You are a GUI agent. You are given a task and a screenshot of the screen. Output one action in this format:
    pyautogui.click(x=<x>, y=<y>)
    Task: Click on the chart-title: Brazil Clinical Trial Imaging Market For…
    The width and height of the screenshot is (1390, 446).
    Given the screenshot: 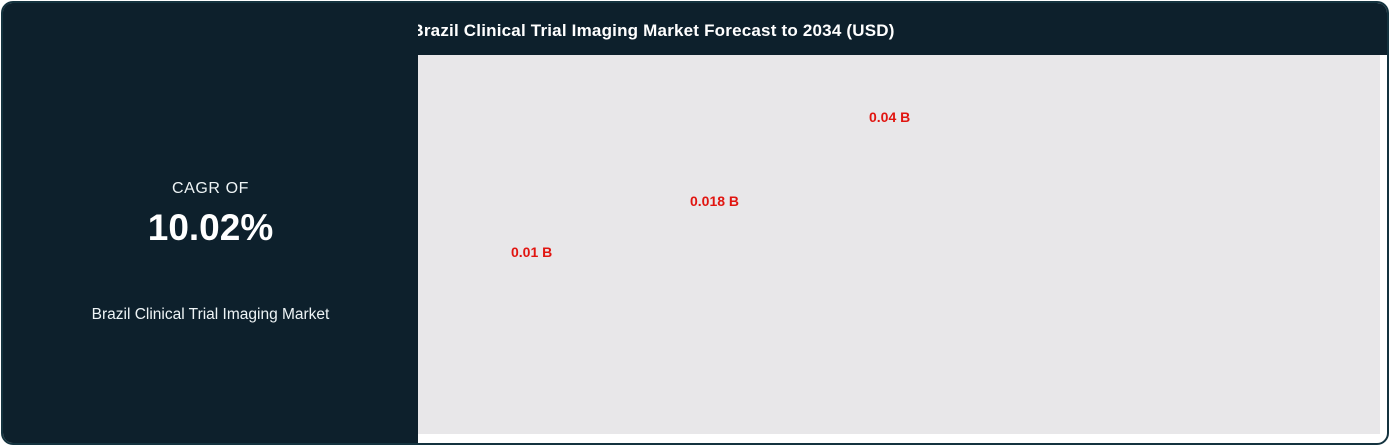 What is the action you would take?
    pyautogui.click(x=653, y=30)
    